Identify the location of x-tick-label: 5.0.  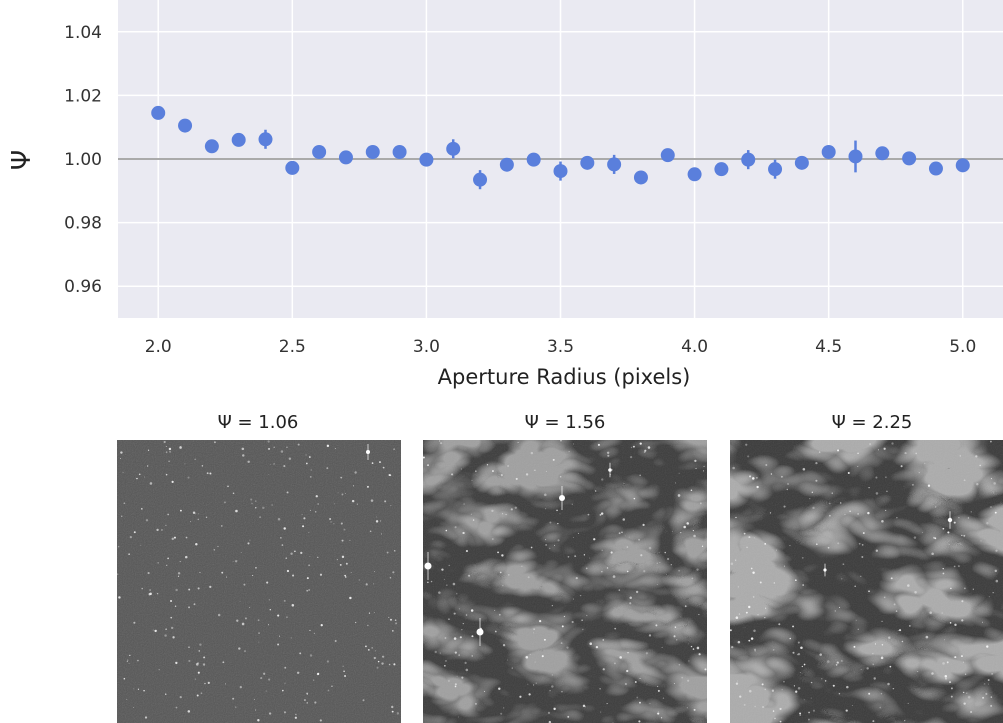
(962, 347).